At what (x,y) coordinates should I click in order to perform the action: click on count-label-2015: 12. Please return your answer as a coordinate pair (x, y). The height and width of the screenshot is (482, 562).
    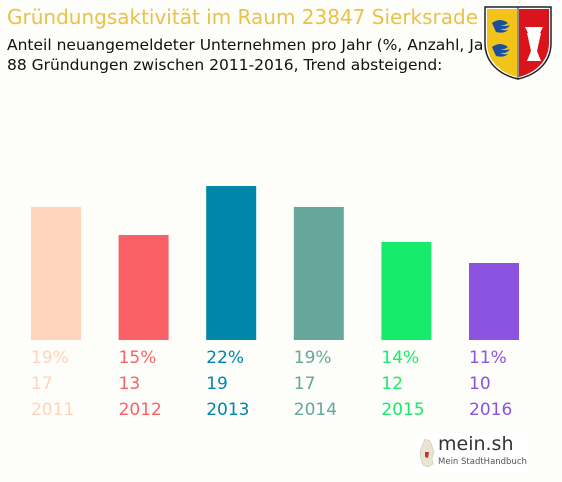
    Looking at the image, I should click on (392, 384).